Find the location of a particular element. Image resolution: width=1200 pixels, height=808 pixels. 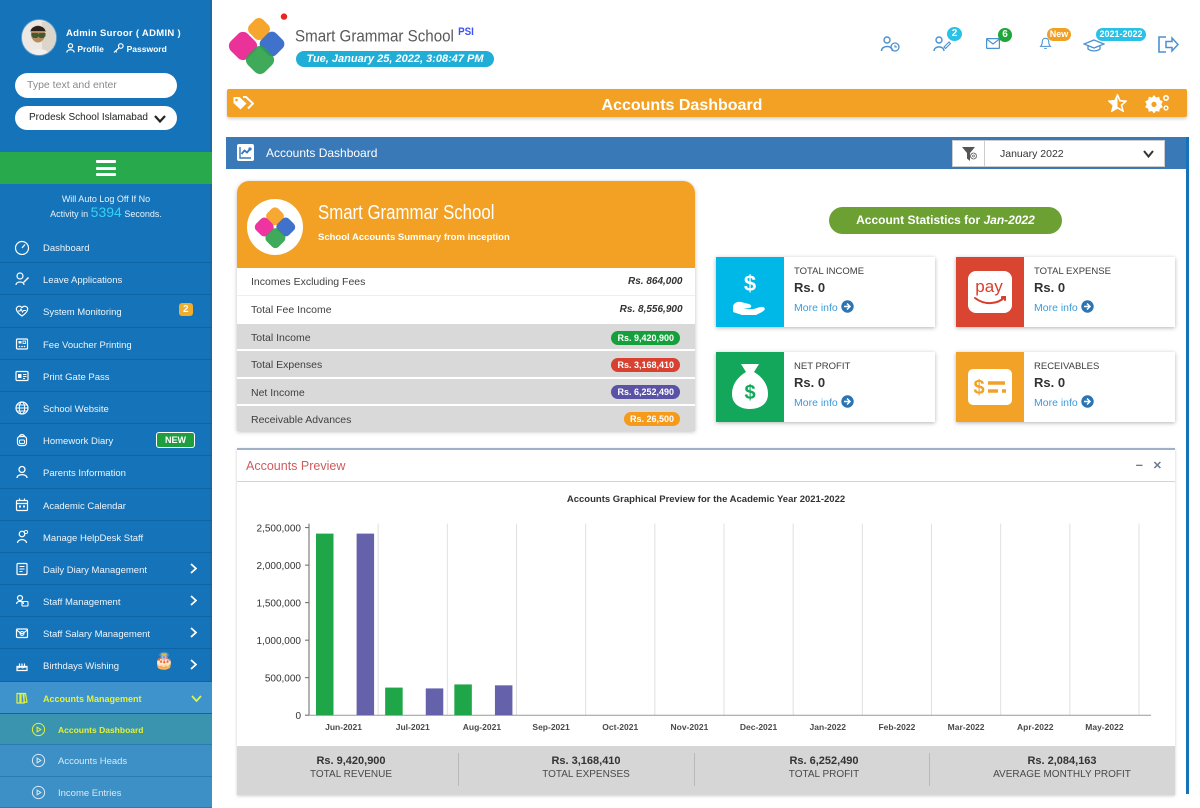

svg-text: 2,000,000 is located at coordinates (279, 566).